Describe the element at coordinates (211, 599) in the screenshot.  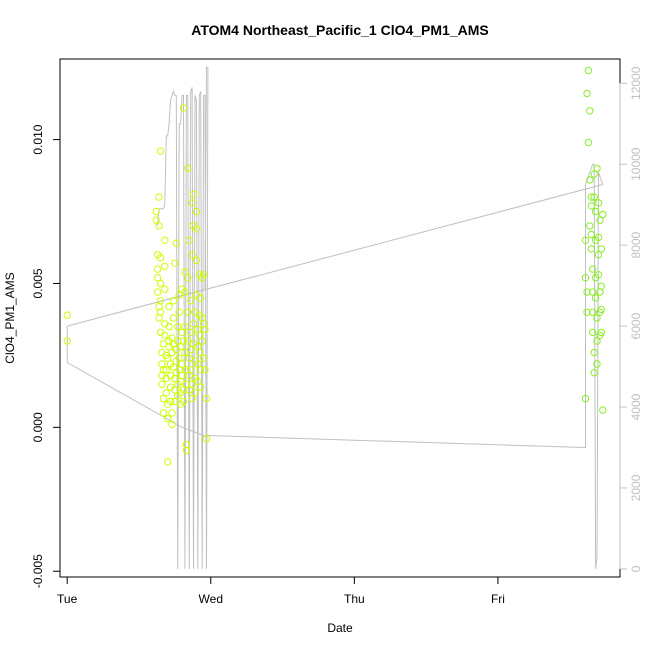
I see `x-tick-label: Wed` at that location.